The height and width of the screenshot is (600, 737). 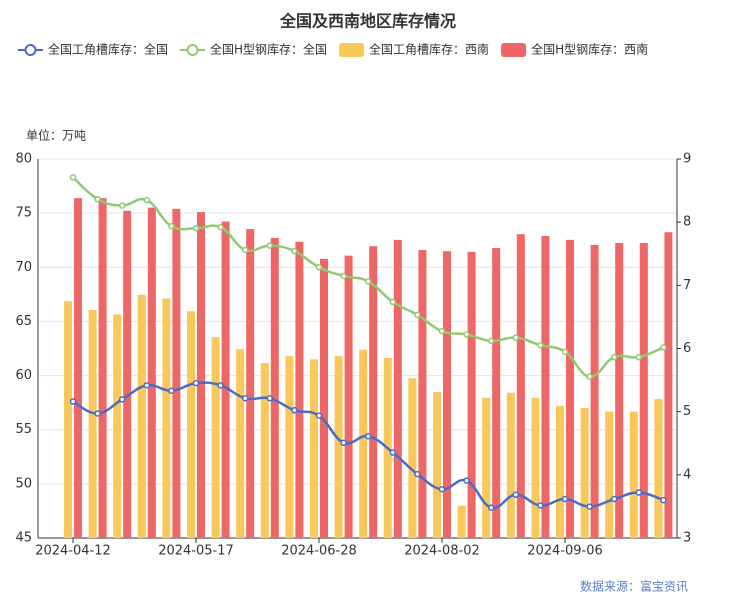 I want to click on y-tick-label: 55, so click(x=23, y=429).